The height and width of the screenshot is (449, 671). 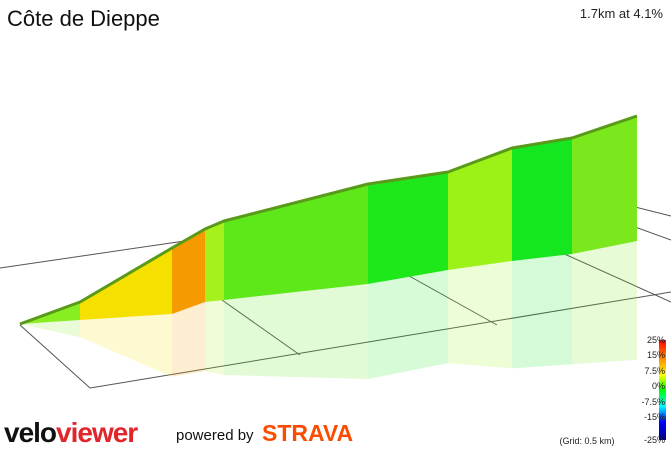 I want to click on grid-size-text: (Grid: 0.5 km), so click(x=587, y=441).